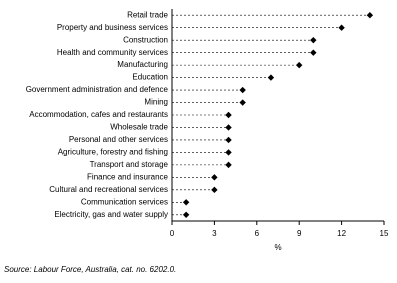 This screenshot has width=397, height=283. I want to click on y-tick-label: Wholesale trade, so click(139, 127).